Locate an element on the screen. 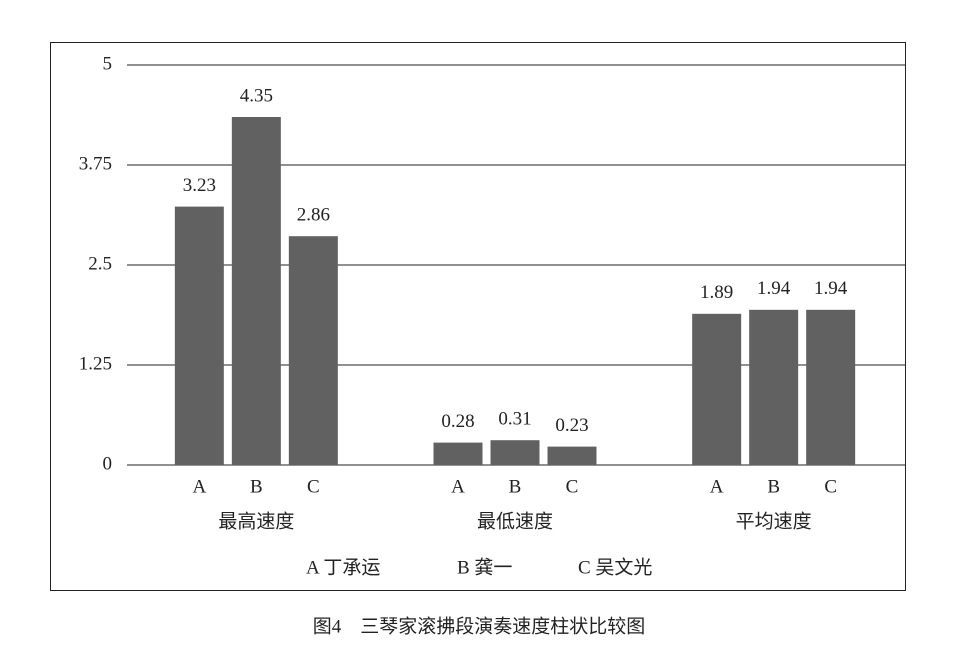 This screenshot has height=661, width=958. value-label: 2.86 is located at coordinates (313, 215).